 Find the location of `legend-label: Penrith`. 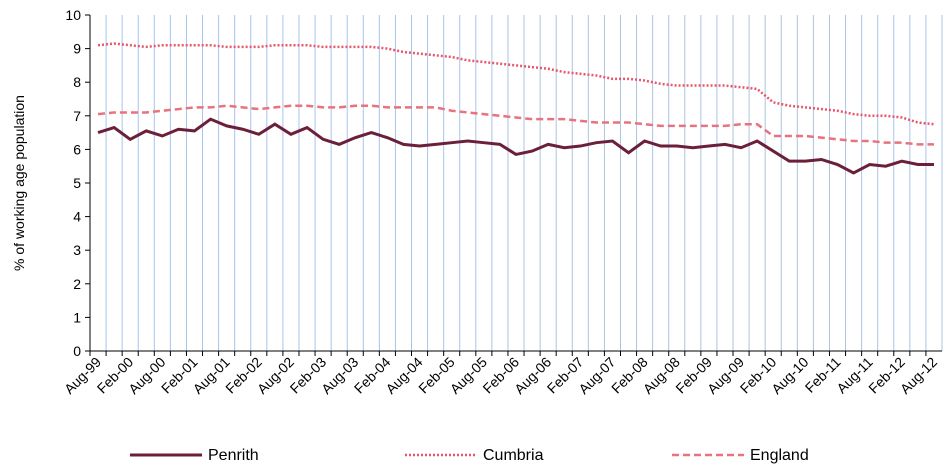

legend-label: Penrith is located at coordinates (233, 455).